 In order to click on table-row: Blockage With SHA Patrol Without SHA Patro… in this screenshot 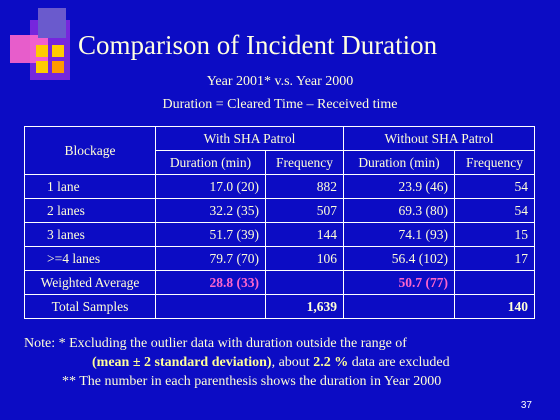, I will do `click(279, 150)`.